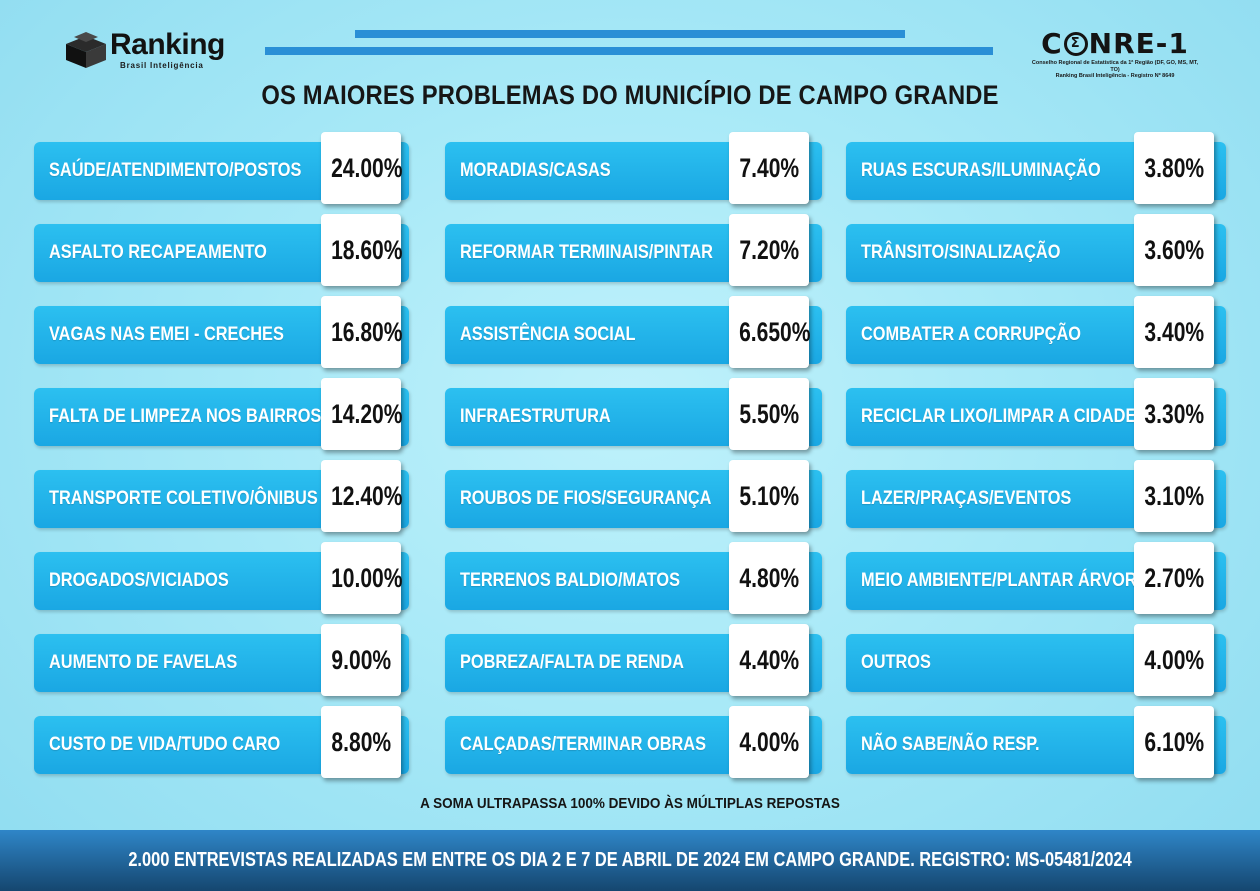  Describe the element at coordinates (367, 250) in the screenshot. I see `problem-value-text: 18.60%` at that location.